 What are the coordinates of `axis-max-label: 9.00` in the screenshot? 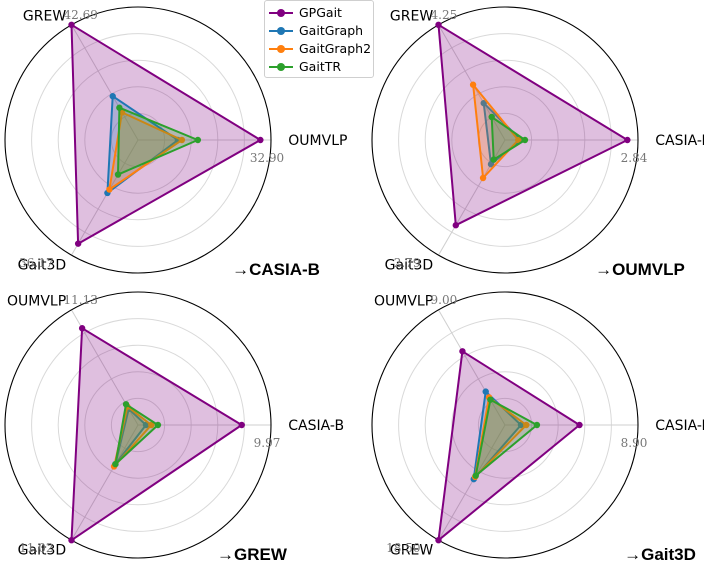 It's located at (444, 300).